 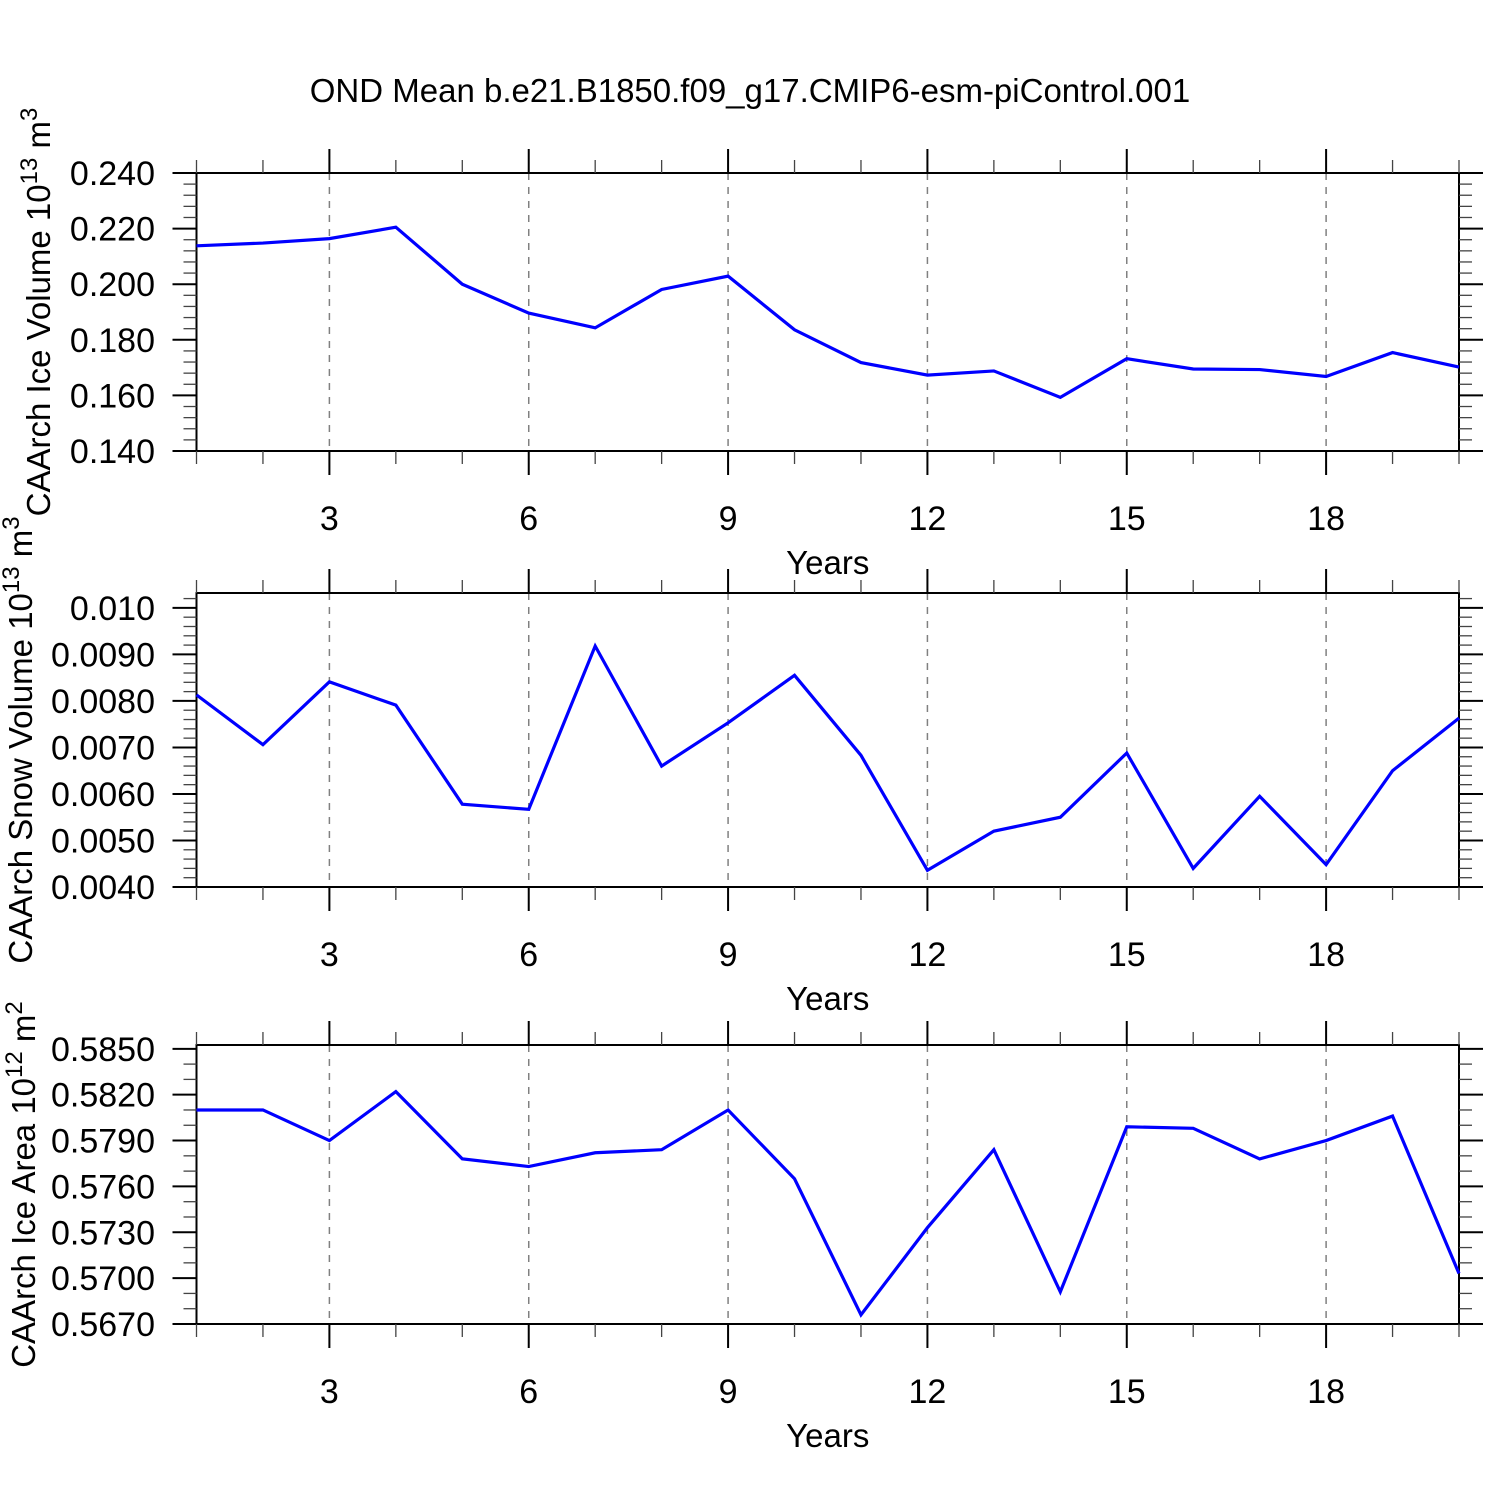 What do you see at coordinates (103, 795) in the screenshot?
I see `y-tick-label: 0.0060` at bounding box center [103, 795].